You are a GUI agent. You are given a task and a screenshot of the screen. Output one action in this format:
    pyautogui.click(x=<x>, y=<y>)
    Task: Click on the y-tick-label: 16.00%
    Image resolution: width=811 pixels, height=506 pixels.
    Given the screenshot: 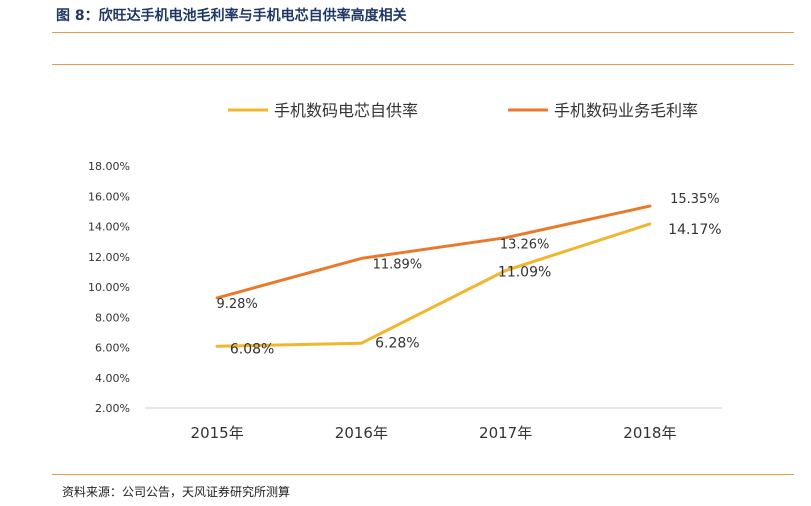 What is the action you would take?
    pyautogui.click(x=109, y=196)
    